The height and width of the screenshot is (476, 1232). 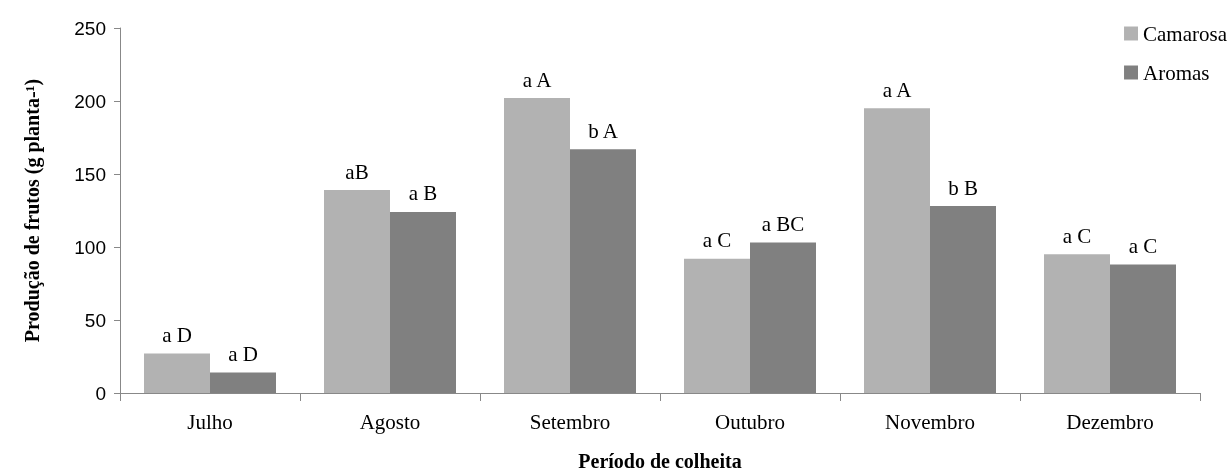 I want to click on x-tick-label: Dezembro, so click(x=1110, y=421).